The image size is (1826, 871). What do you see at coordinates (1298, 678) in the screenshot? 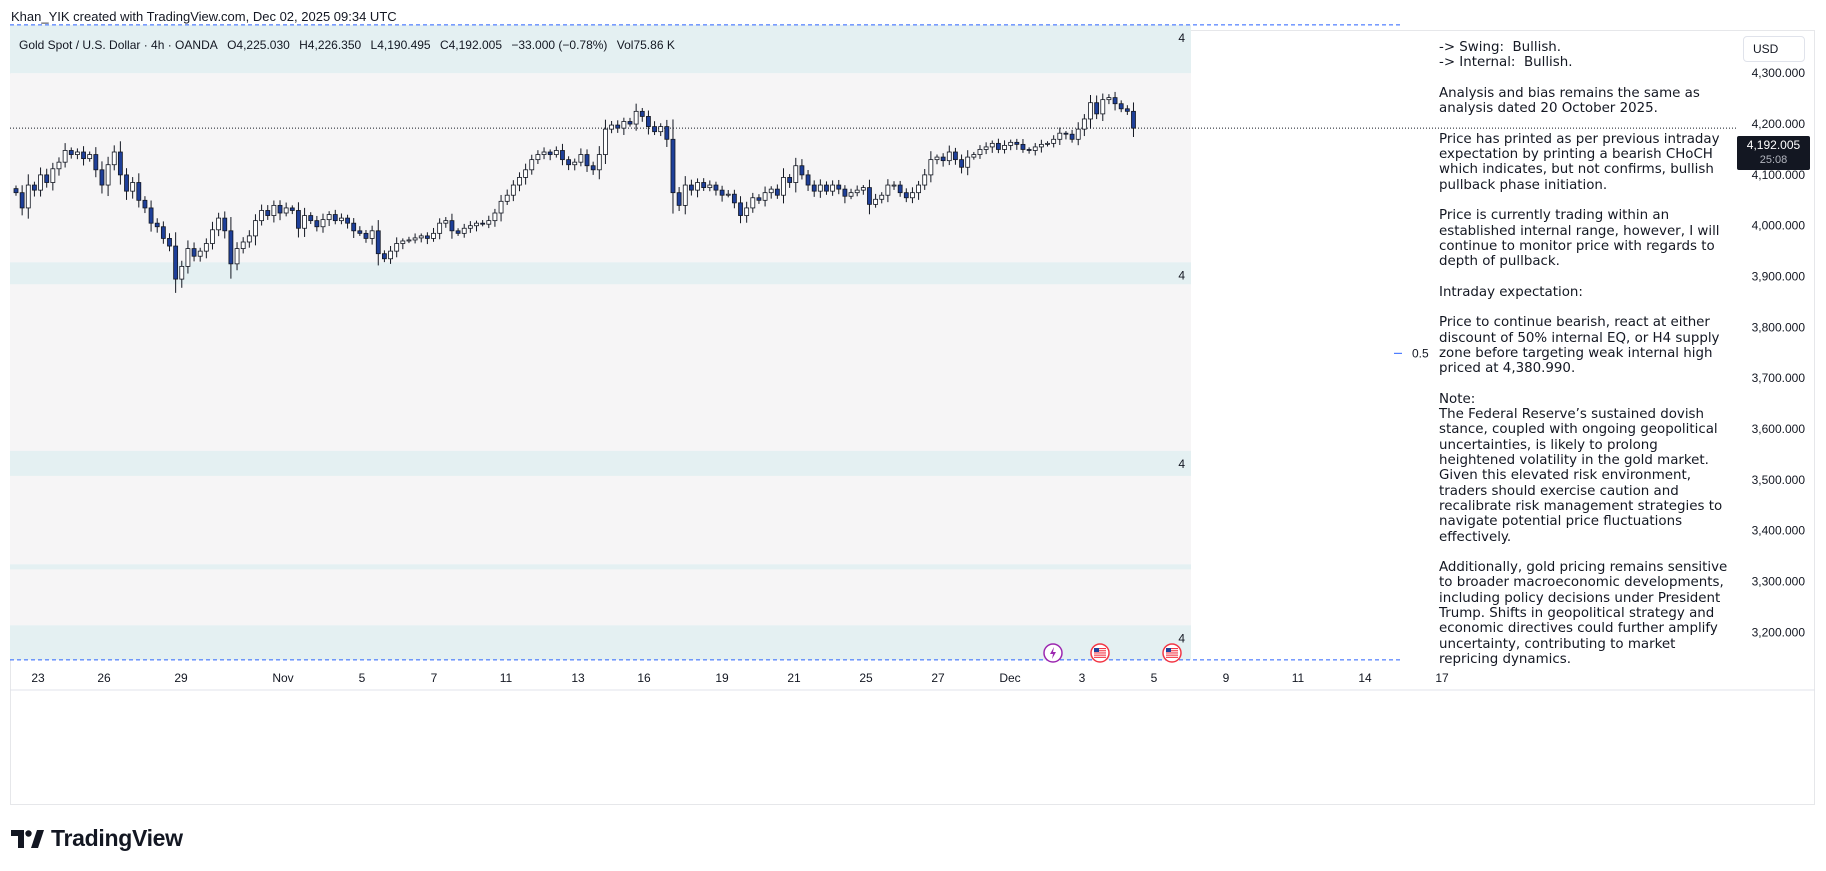
I see `time-tick-label: 11` at bounding box center [1298, 678].